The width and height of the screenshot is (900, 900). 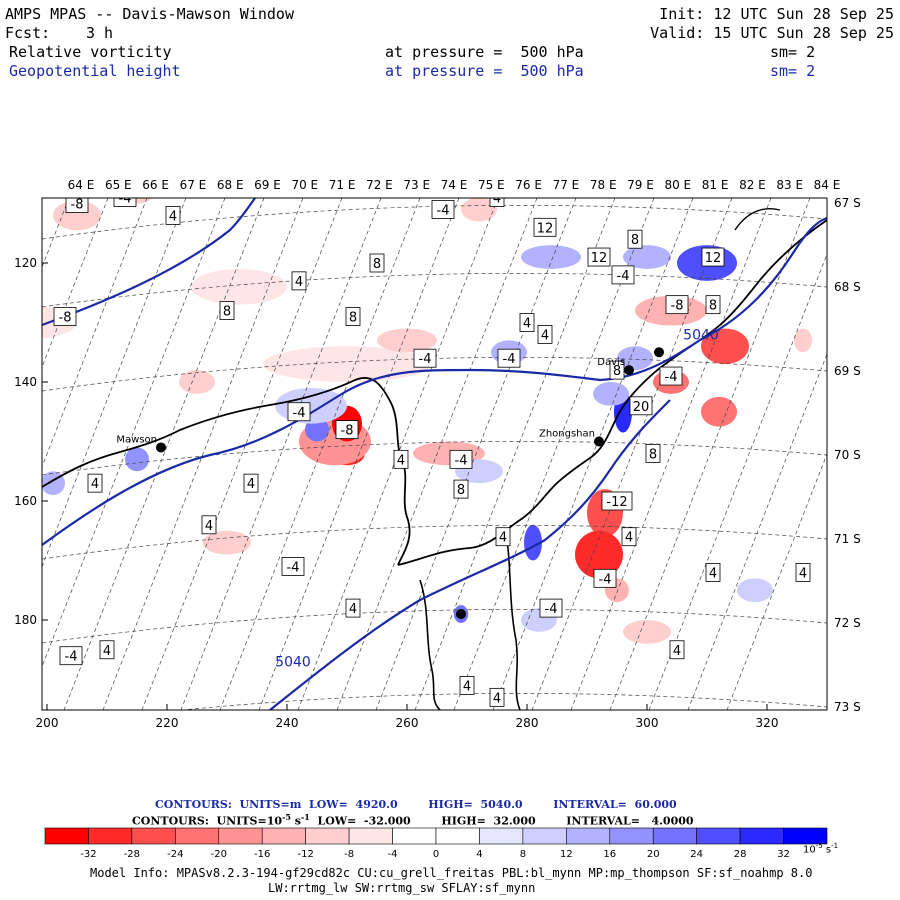 I want to click on colorbar-tick: -20, so click(x=219, y=854).